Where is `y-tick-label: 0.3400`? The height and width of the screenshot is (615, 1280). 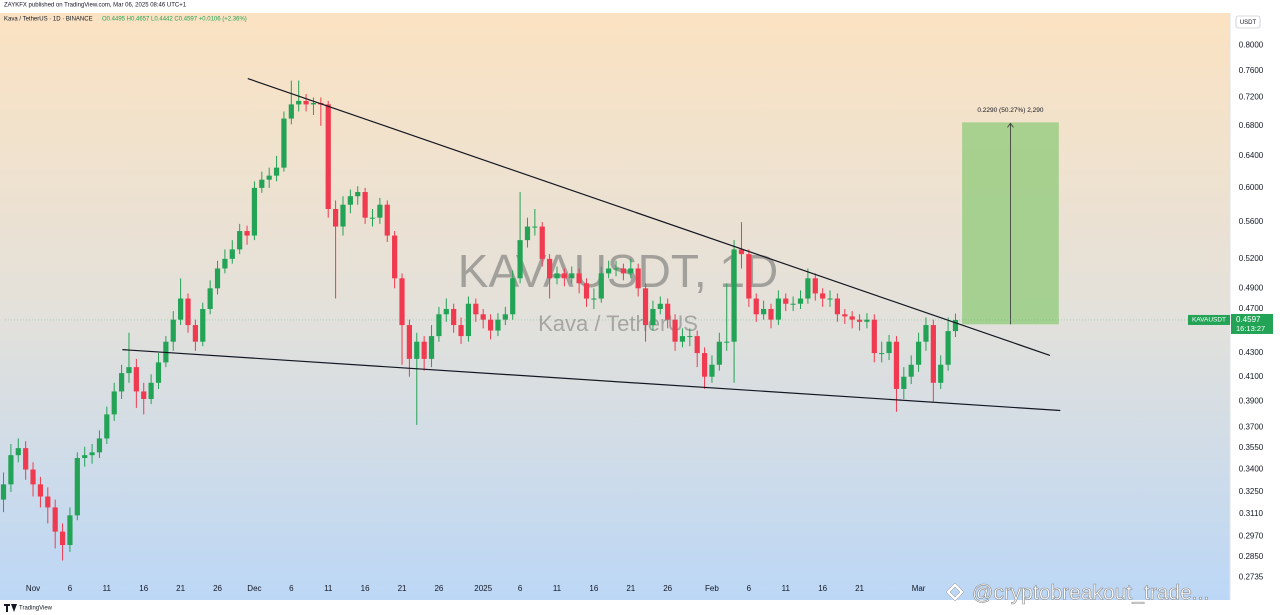
y-tick-label: 0.3400 is located at coordinates (1251, 469).